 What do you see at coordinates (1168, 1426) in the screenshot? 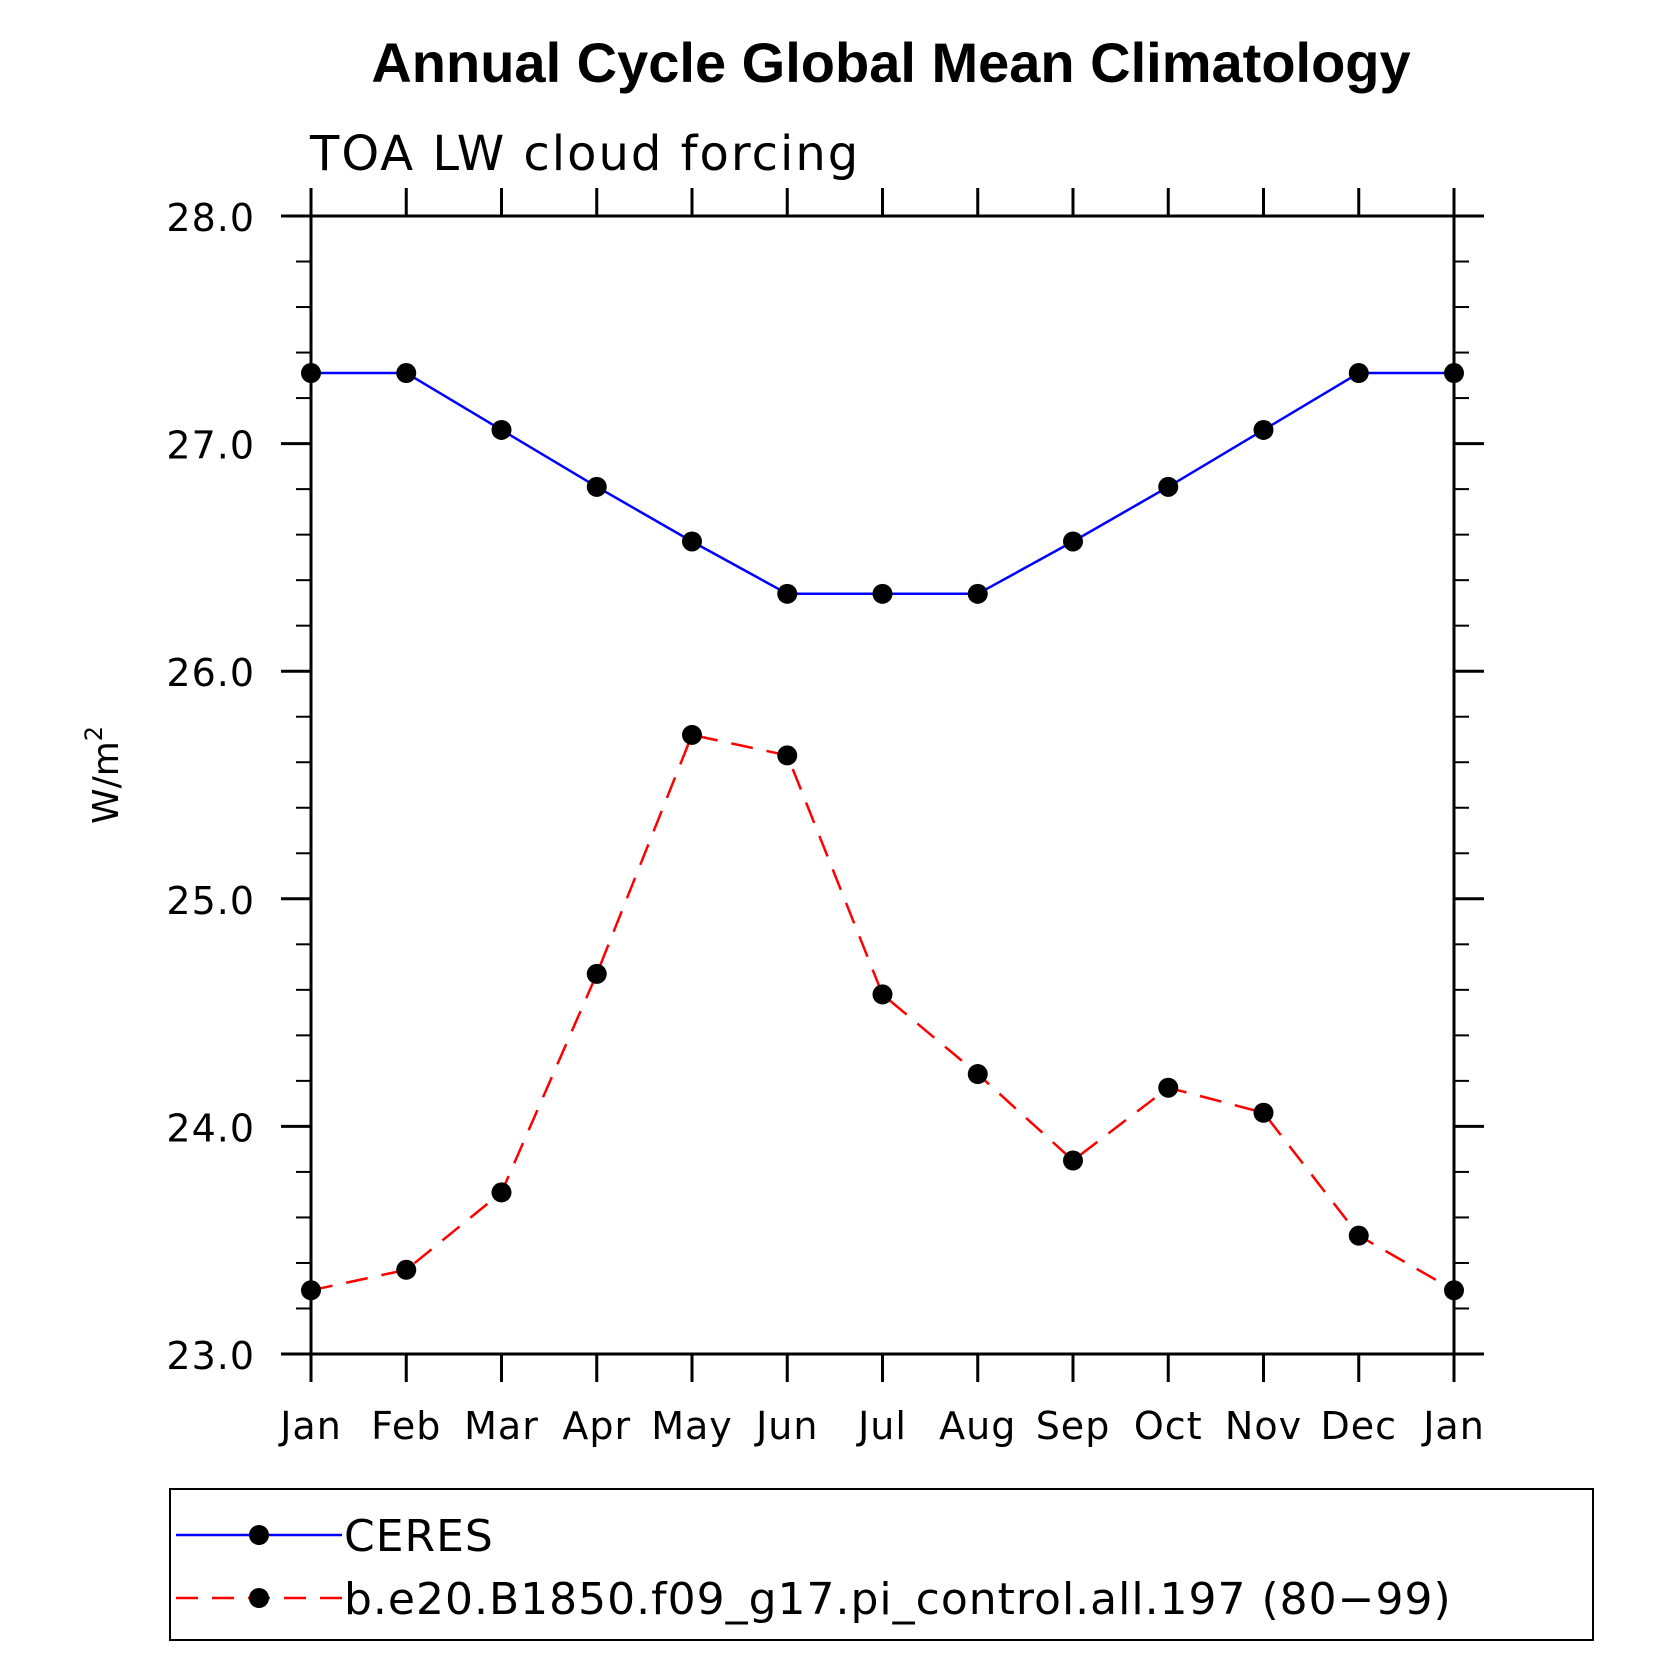
I see `x-tick-label: Oct` at bounding box center [1168, 1426].